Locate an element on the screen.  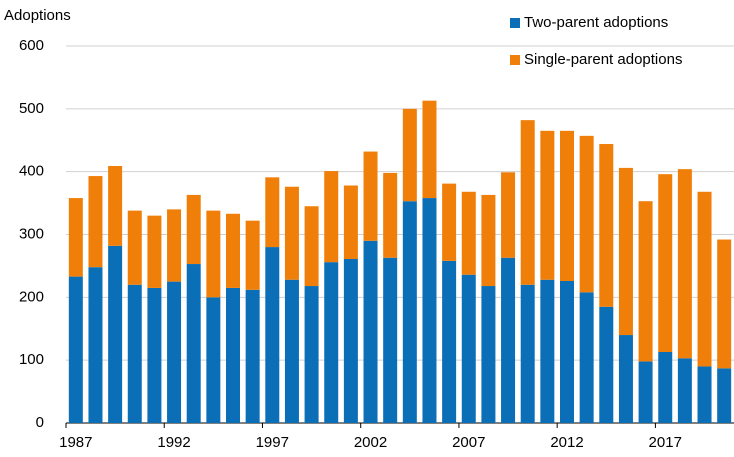
y-axis-label: Adoptions is located at coordinates (37, 15).